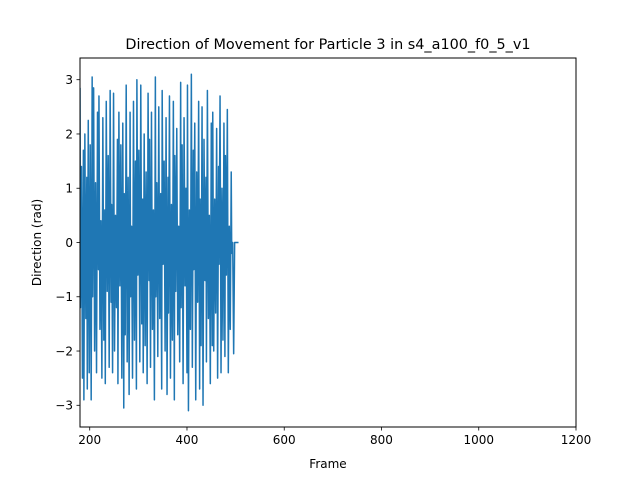 The width and height of the screenshot is (640, 480). I want to click on y-tick-label: −1, so click(64, 297).